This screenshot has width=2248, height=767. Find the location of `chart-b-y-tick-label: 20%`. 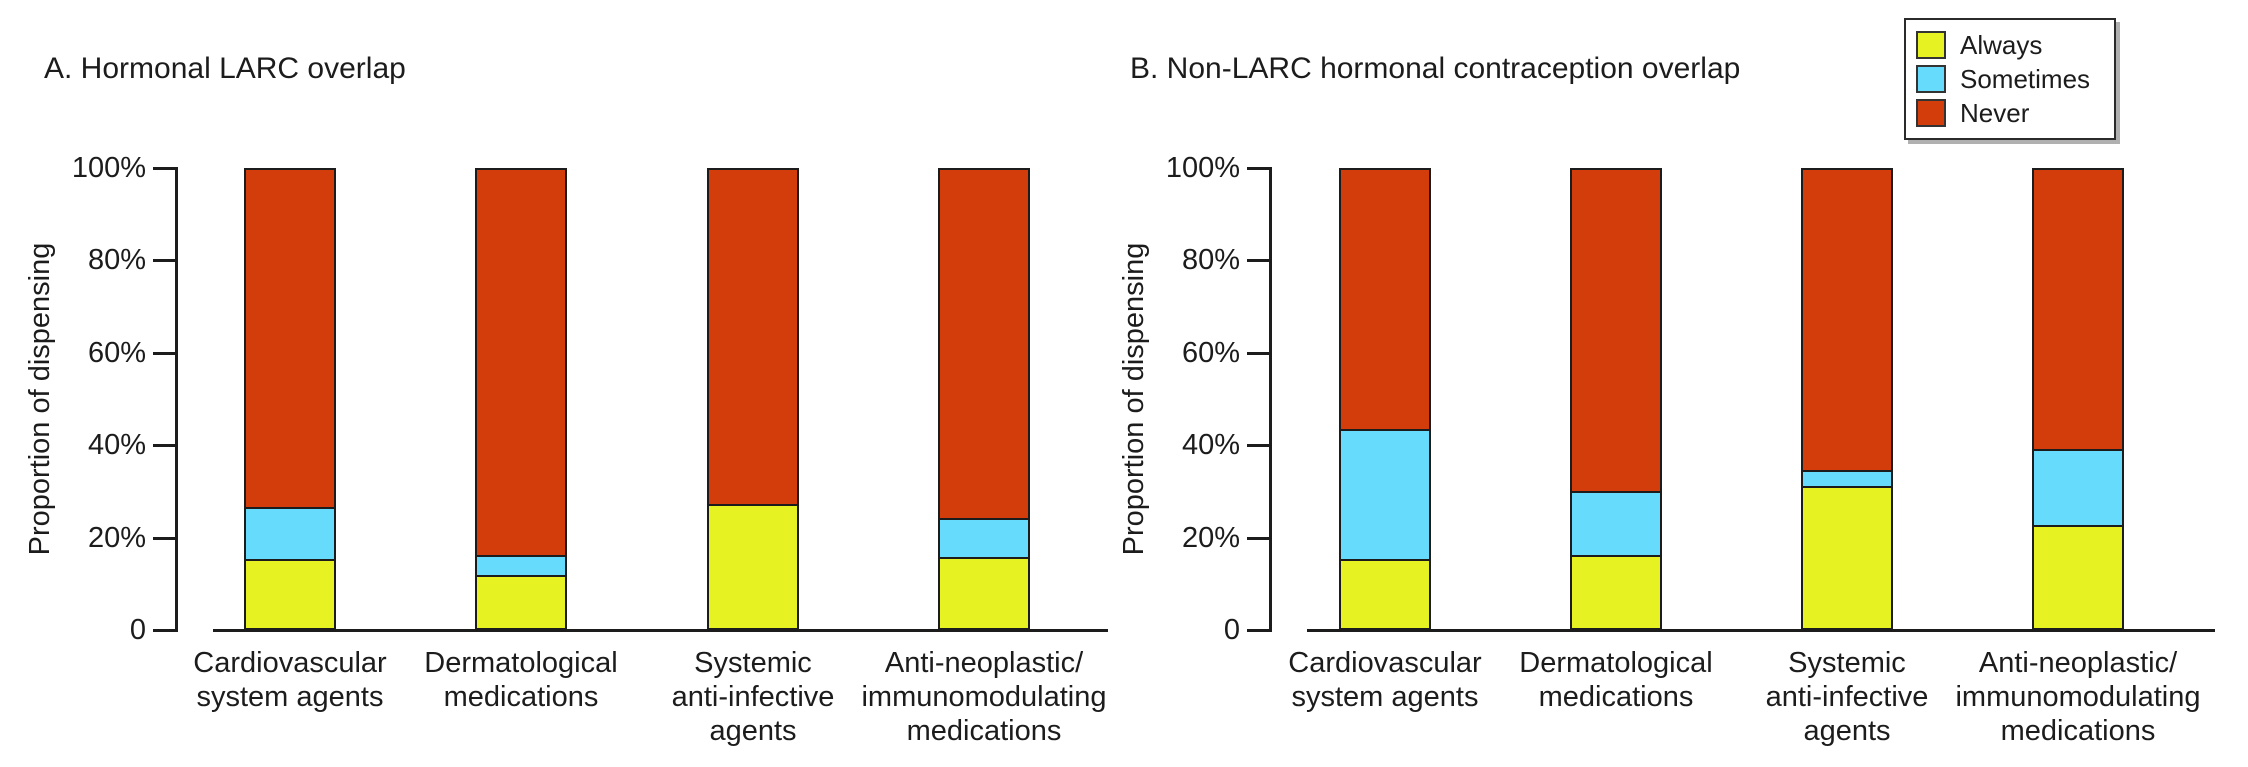

chart-b-y-tick-label: 20% is located at coordinates (1210, 537).